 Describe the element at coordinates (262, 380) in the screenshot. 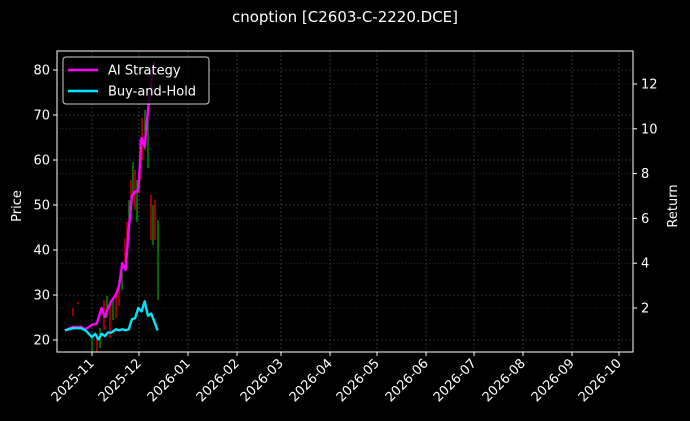

I see `x-tick-label: 2026-03` at that location.